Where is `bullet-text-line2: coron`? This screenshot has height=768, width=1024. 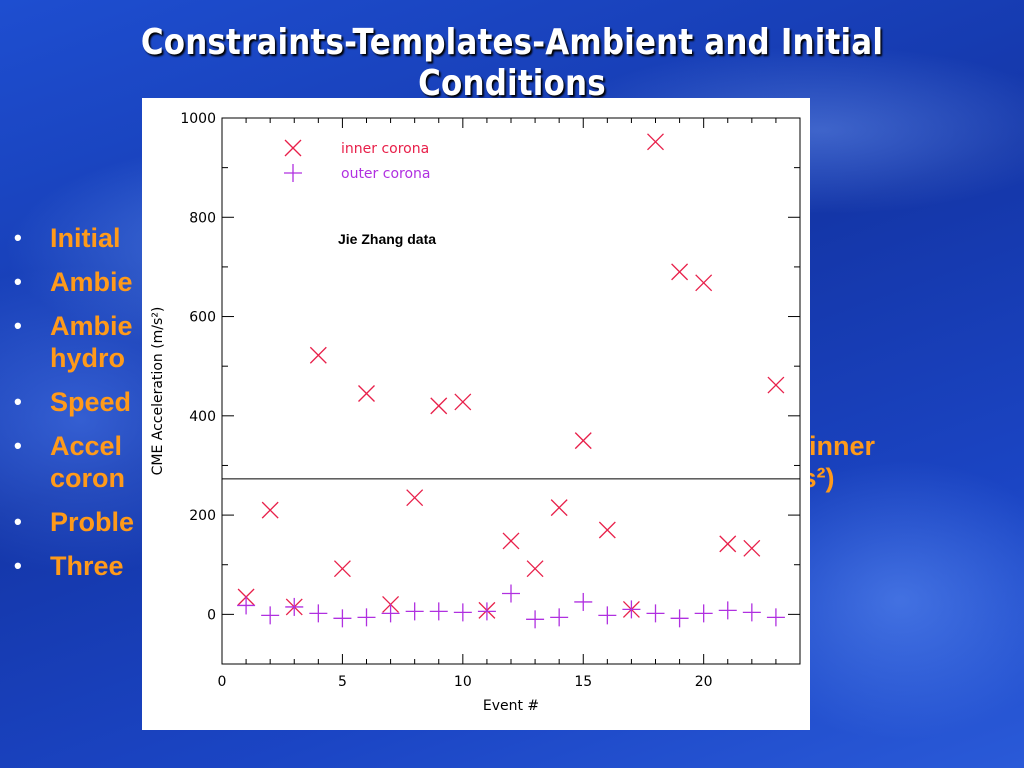 bullet-text-line2: coron is located at coordinates (88, 478).